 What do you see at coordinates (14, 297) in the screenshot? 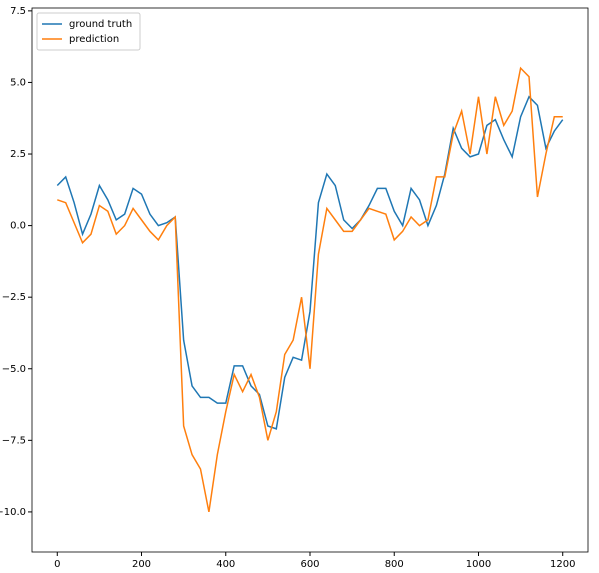
I see `y-tick-label: −2.5` at bounding box center [14, 297].